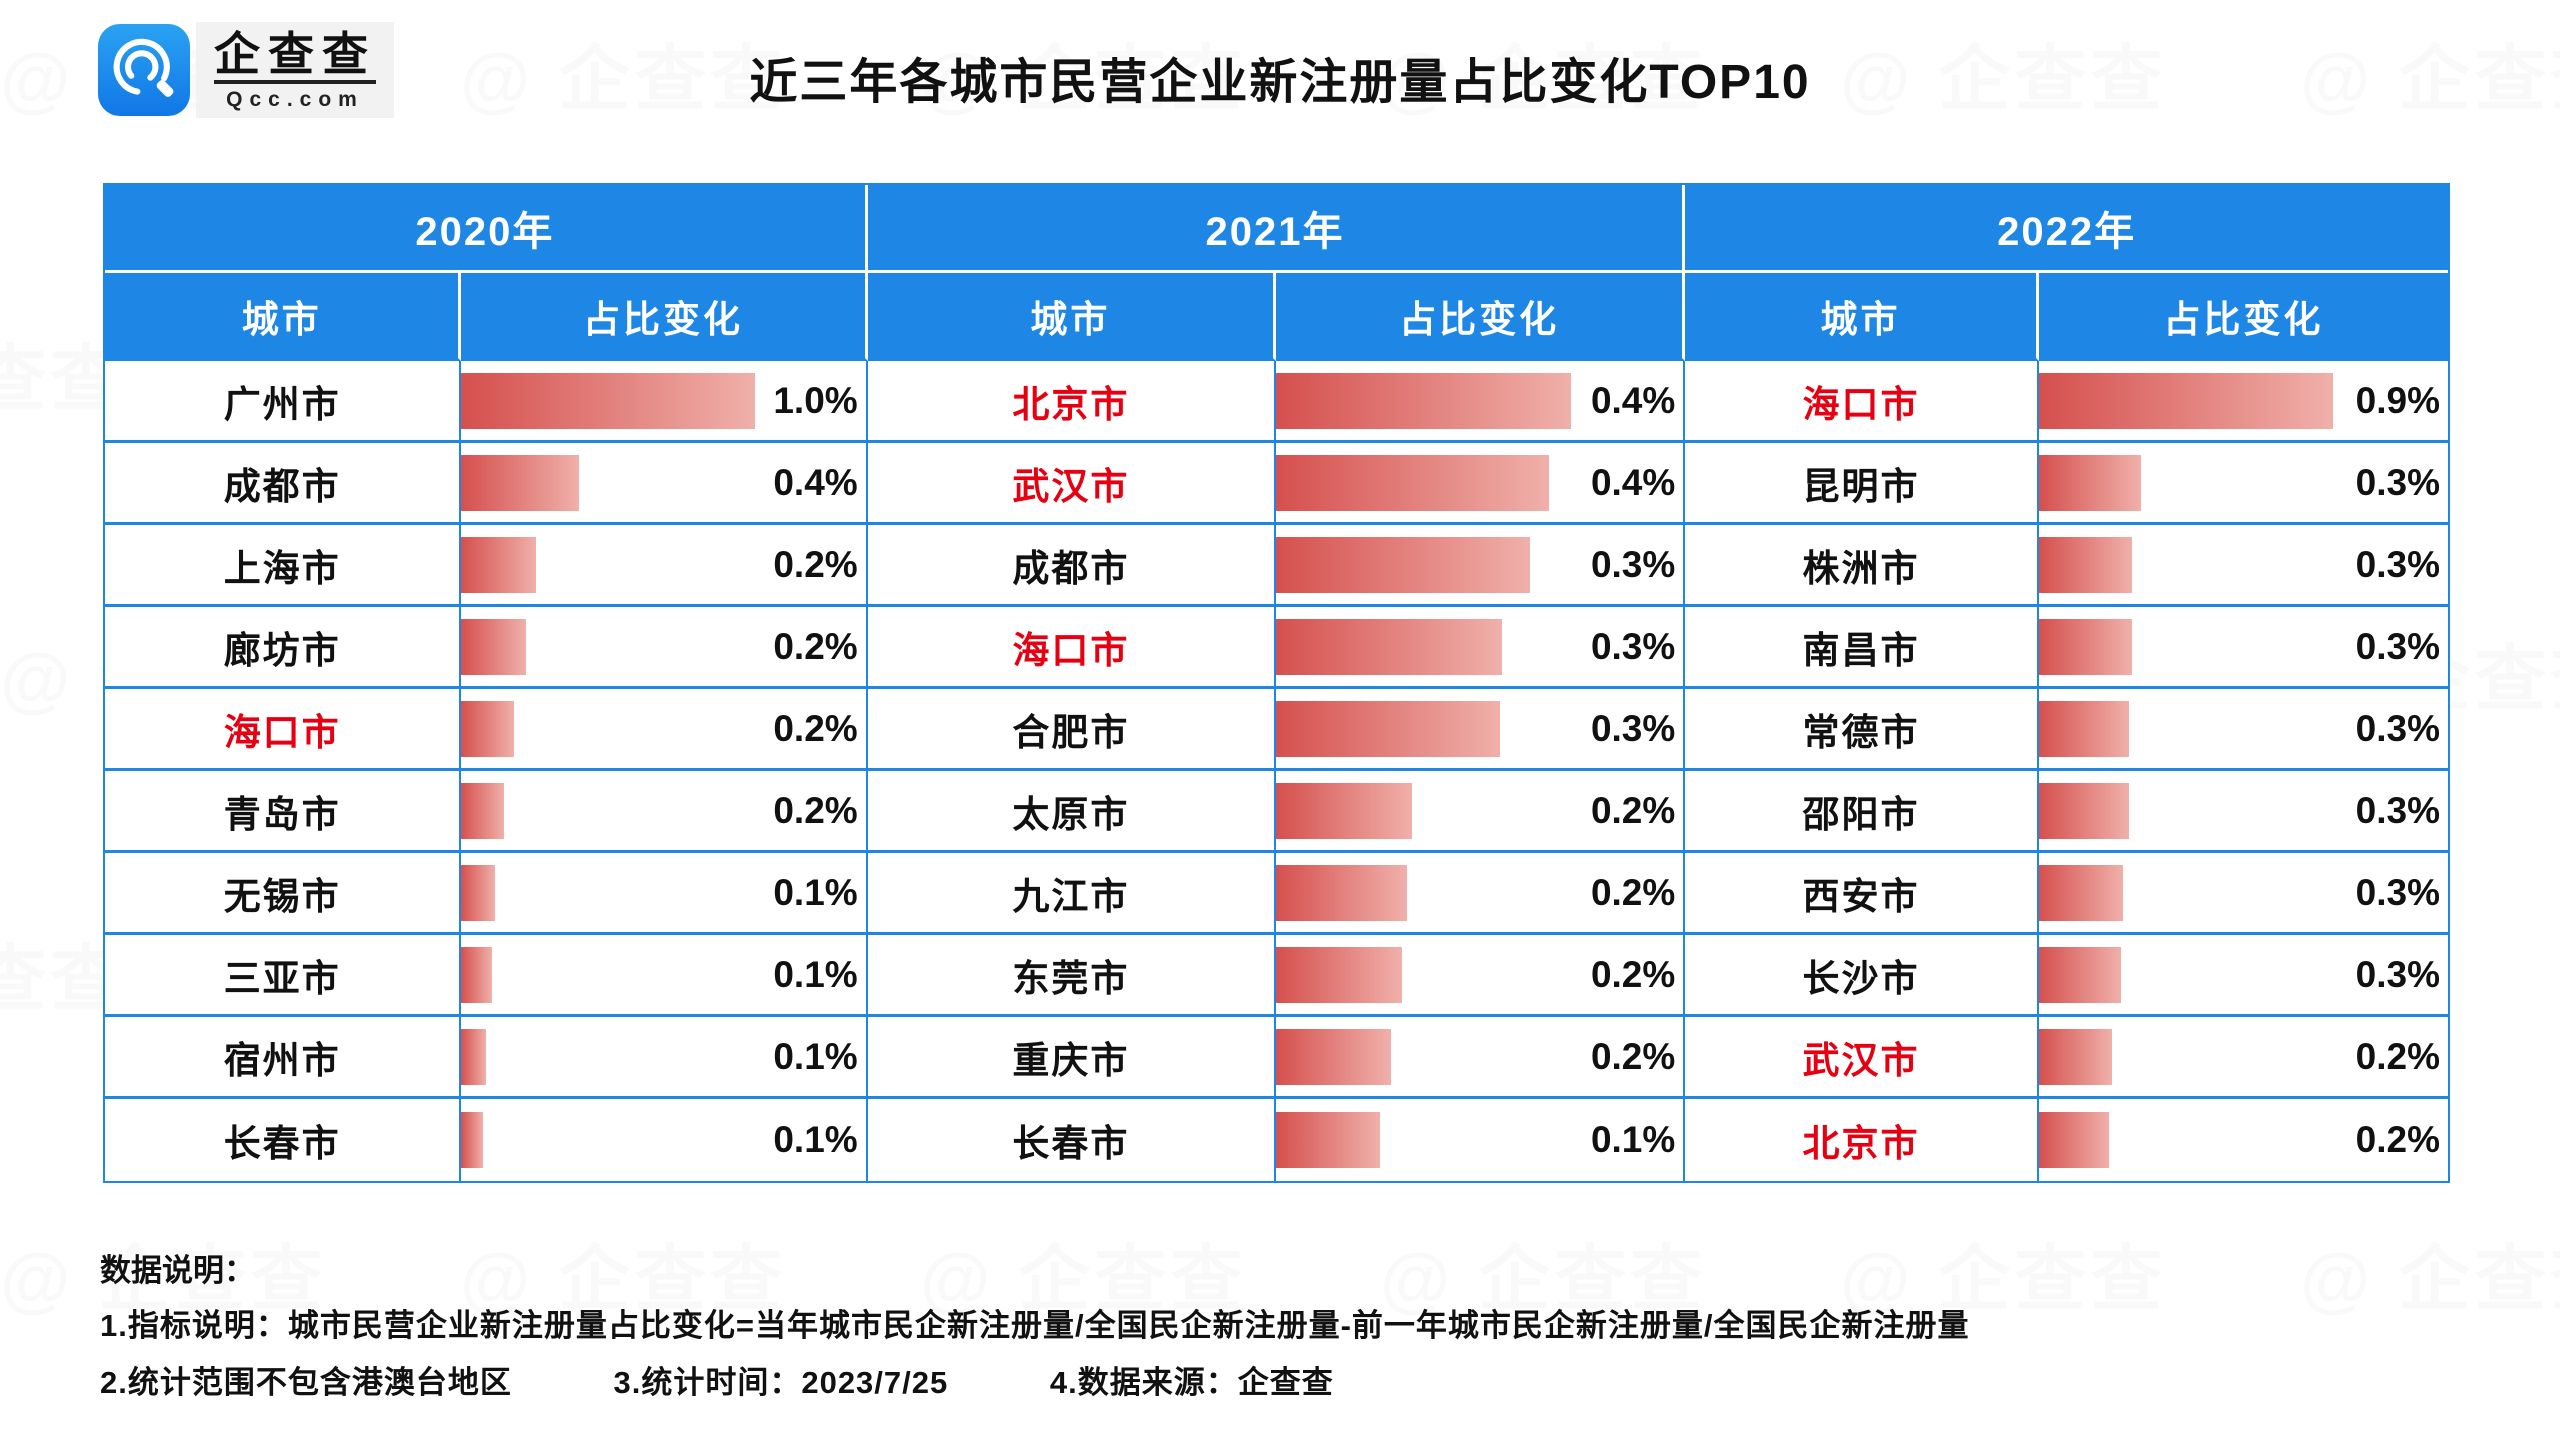  I want to click on change-value: 1.0%, so click(815, 400).